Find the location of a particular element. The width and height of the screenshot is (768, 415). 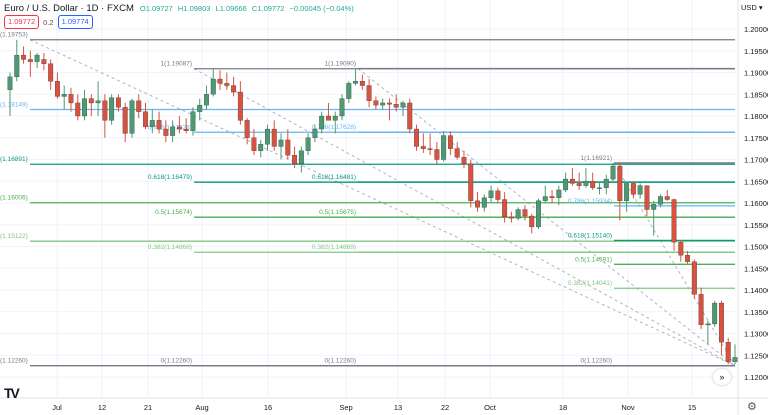

price-tick-label: 1.16000 is located at coordinates (756, 203).